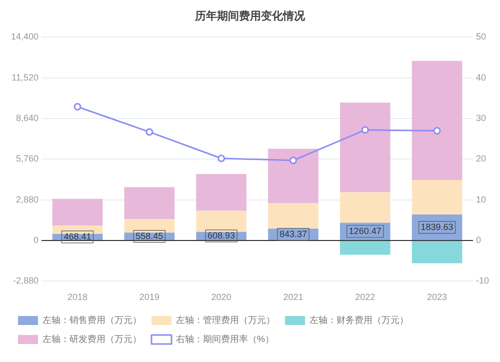 The width and height of the screenshot is (500, 362). Describe the element at coordinates (481, 77) in the screenshot. I see `y2-tick-label: 40` at that location.